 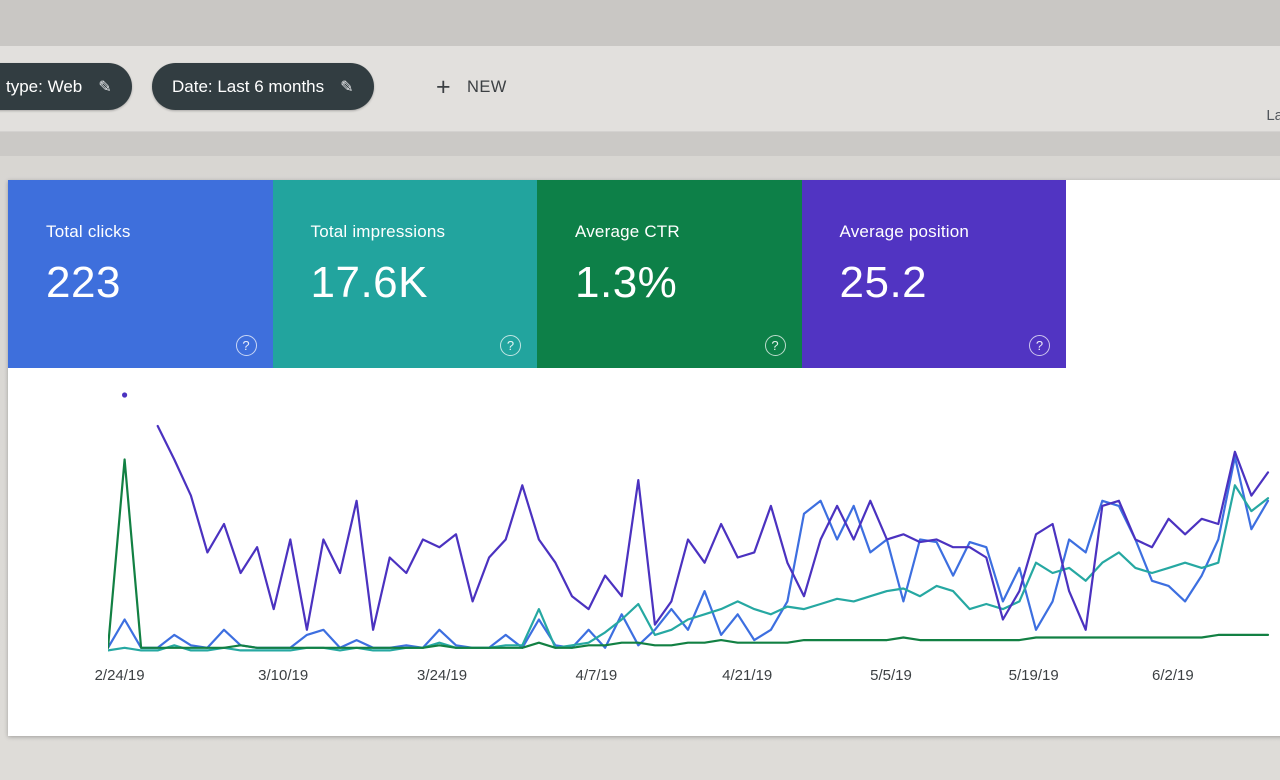 I want to click on x-axis-tick-label: 2/24/19, so click(x=119, y=675).